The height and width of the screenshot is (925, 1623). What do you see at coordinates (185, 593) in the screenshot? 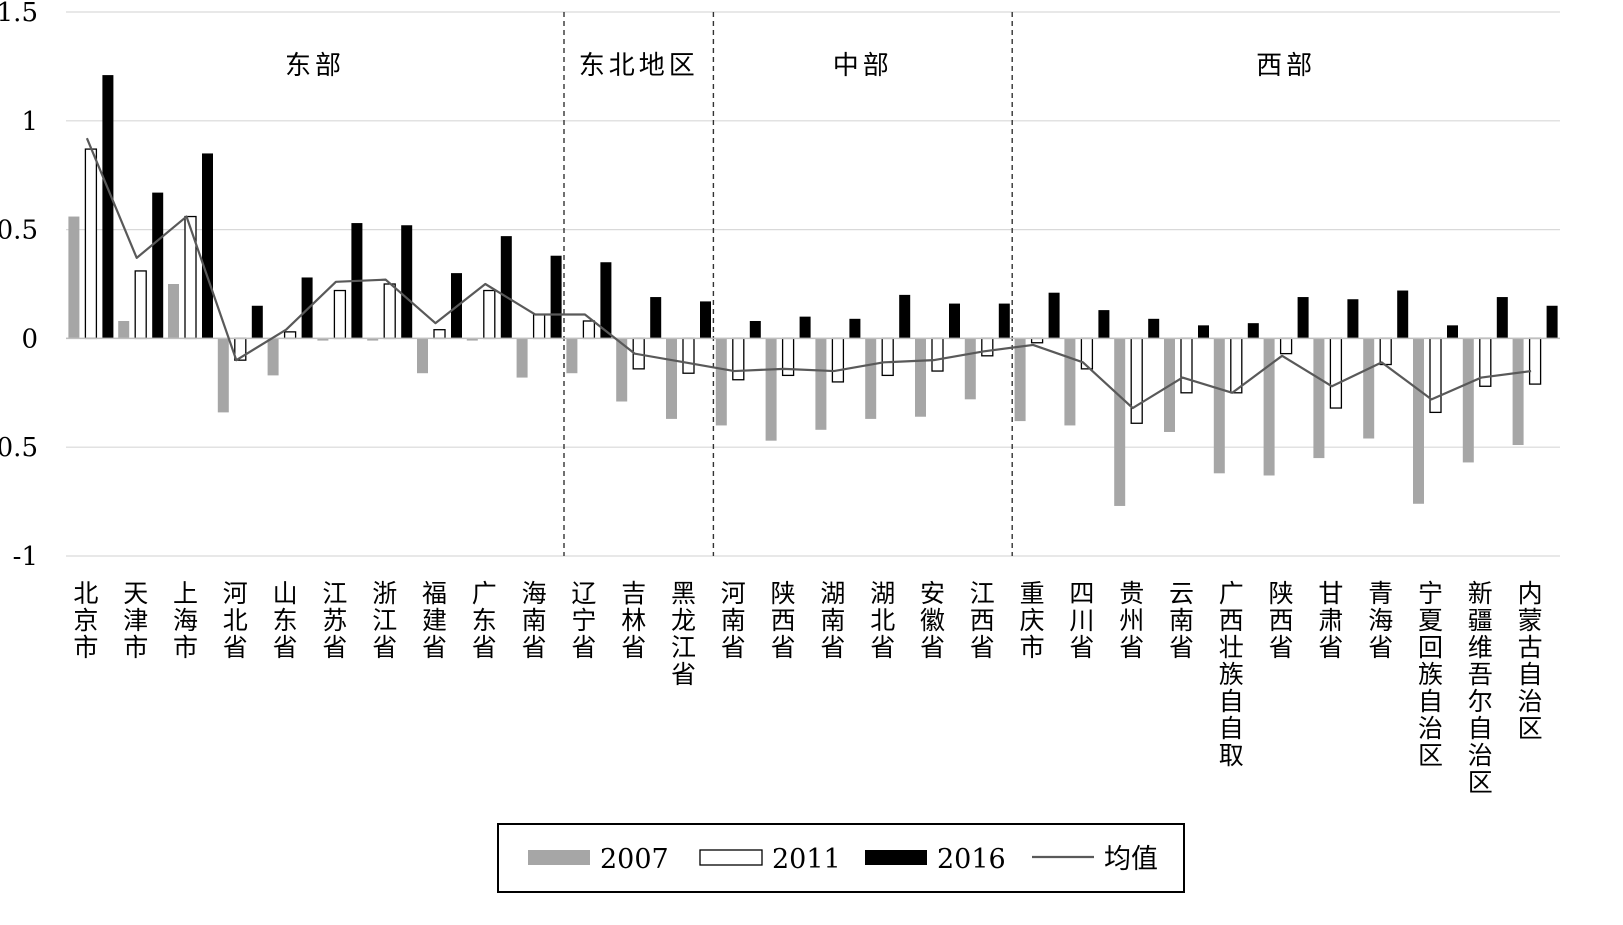
I see `x-tick-char: 上` at bounding box center [185, 593].